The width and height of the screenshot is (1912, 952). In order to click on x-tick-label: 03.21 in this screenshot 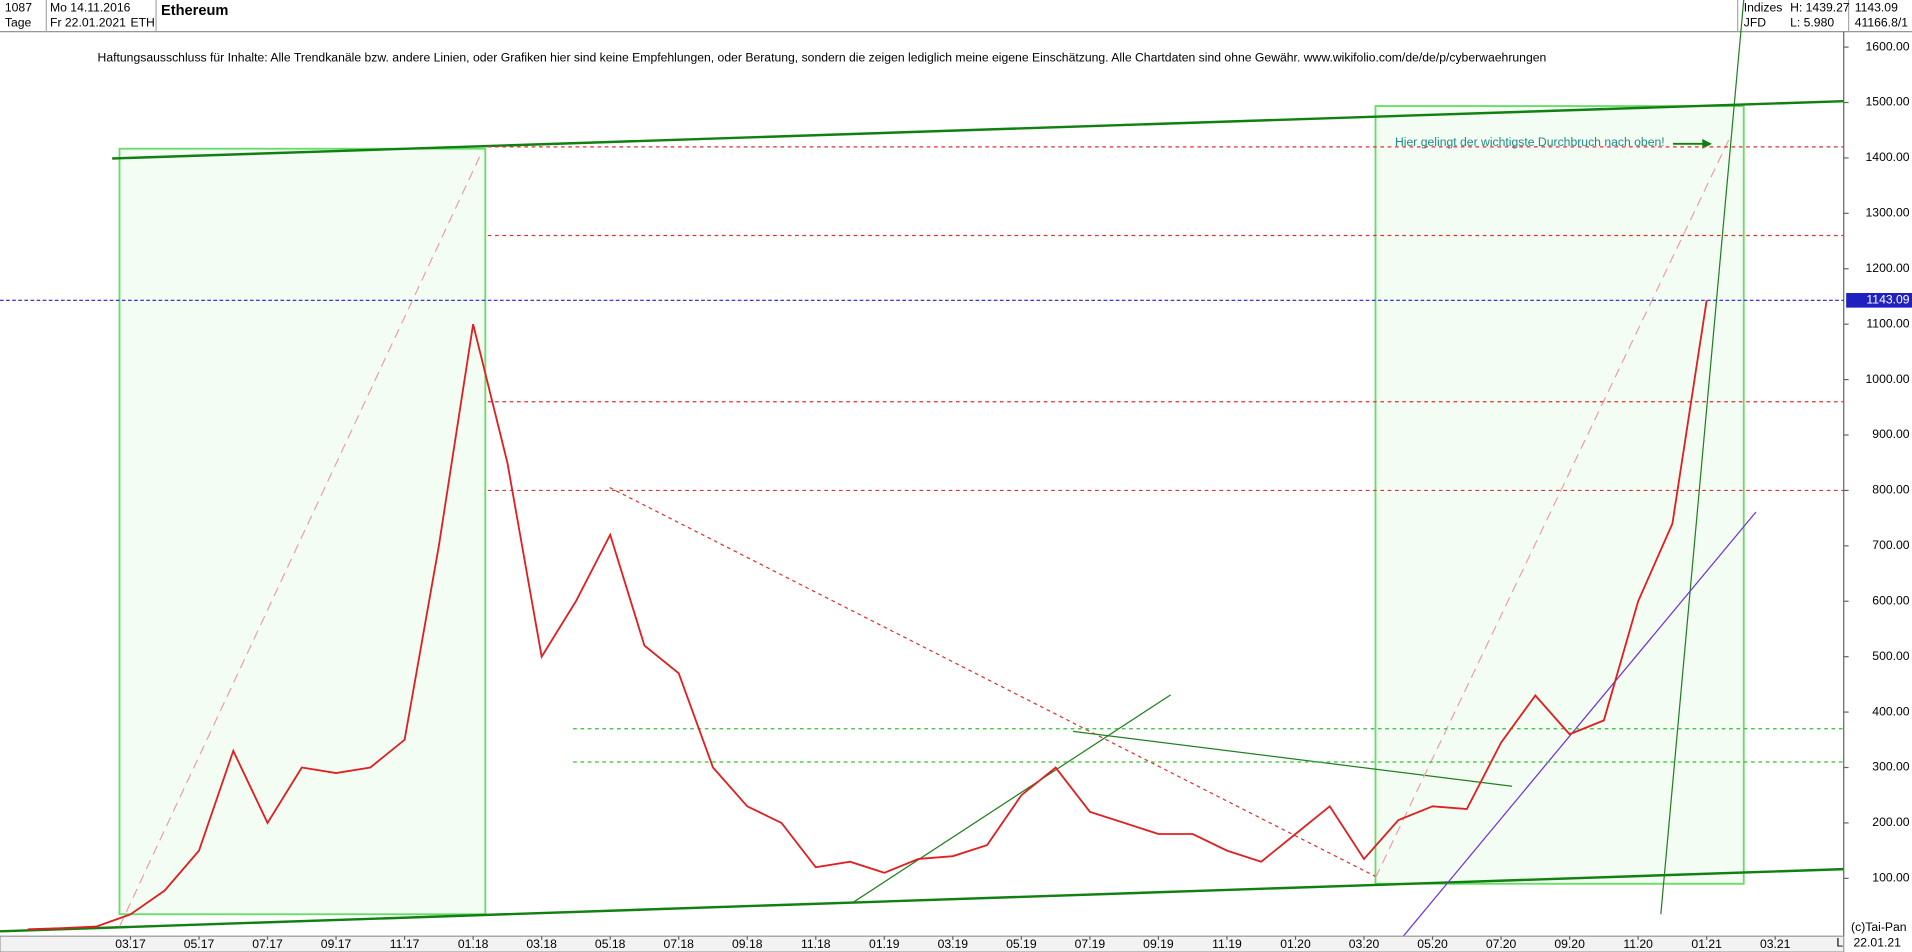, I will do `click(1775, 944)`.